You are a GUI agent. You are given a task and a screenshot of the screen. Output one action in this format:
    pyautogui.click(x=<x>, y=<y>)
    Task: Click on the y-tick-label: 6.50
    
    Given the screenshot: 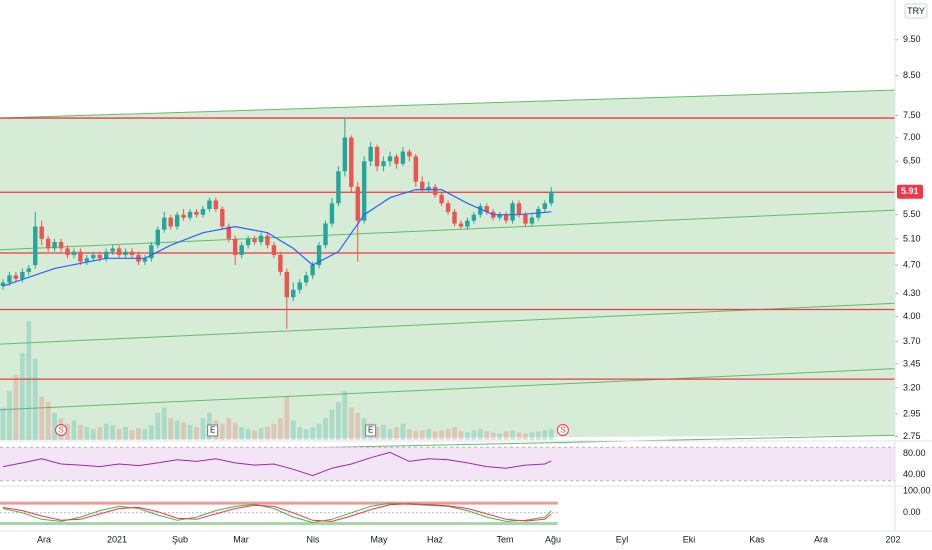 What is the action you would take?
    pyautogui.click(x=912, y=161)
    